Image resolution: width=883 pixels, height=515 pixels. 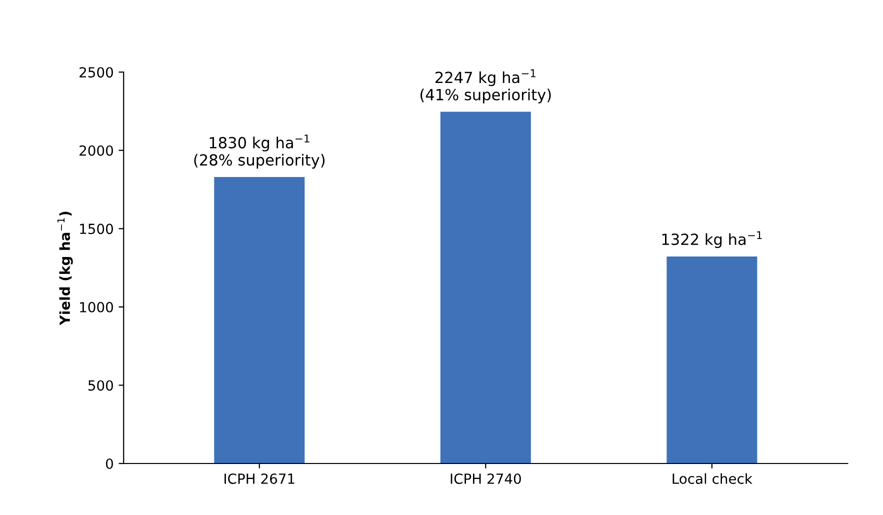 I want to click on y-tick-label: 1000, so click(x=96, y=307).